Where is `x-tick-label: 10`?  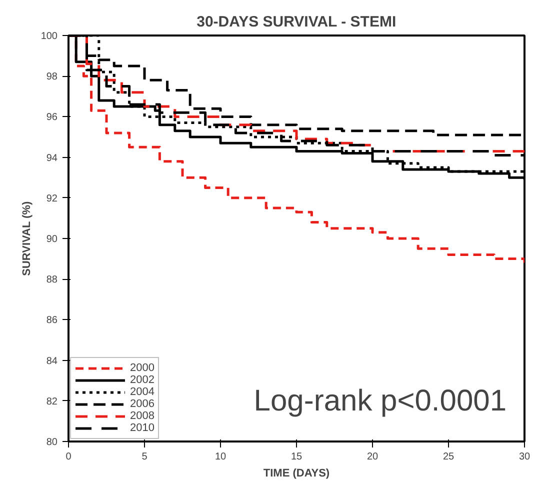
x-tick-label: 10 is located at coordinates (220, 457).